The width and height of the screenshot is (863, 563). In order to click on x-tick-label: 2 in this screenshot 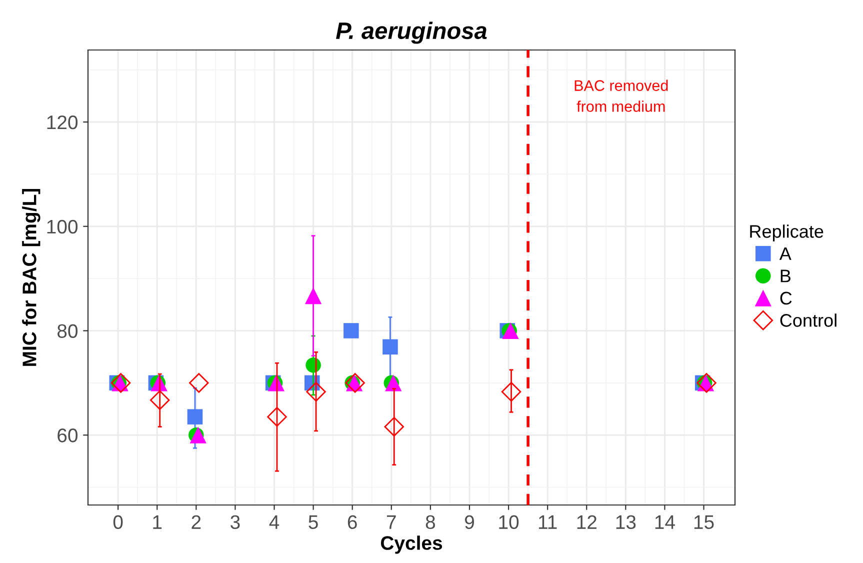, I will do `click(196, 522)`.